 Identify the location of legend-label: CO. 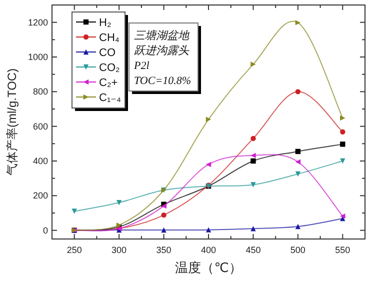
(107, 53).